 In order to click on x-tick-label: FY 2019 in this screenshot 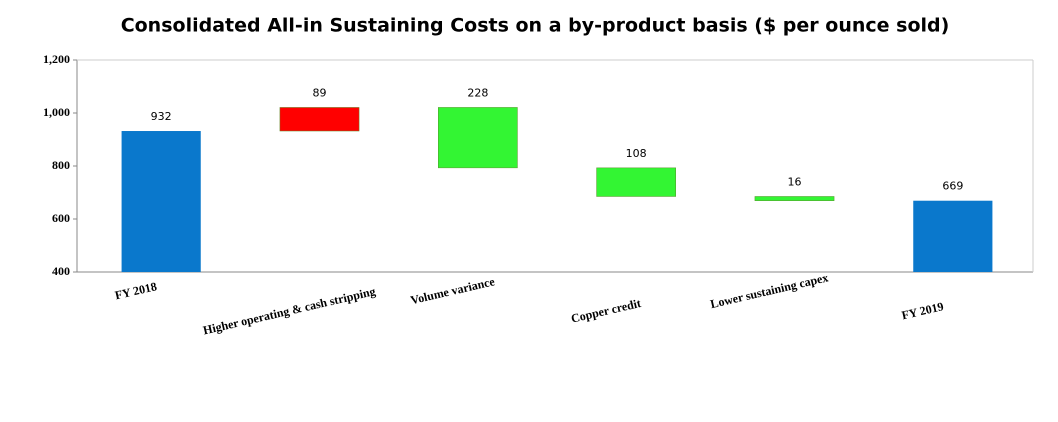, I will do `click(922, 310)`.